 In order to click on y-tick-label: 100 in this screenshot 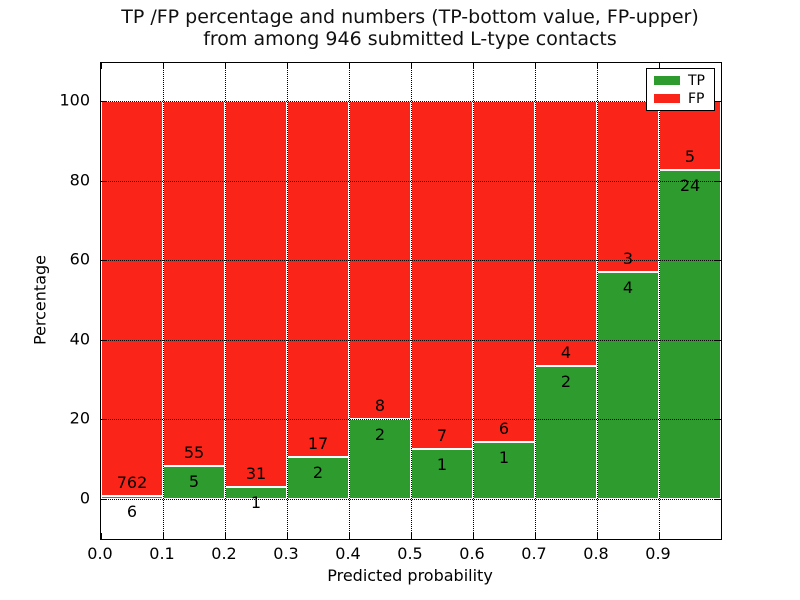, I will do `click(74, 100)`.